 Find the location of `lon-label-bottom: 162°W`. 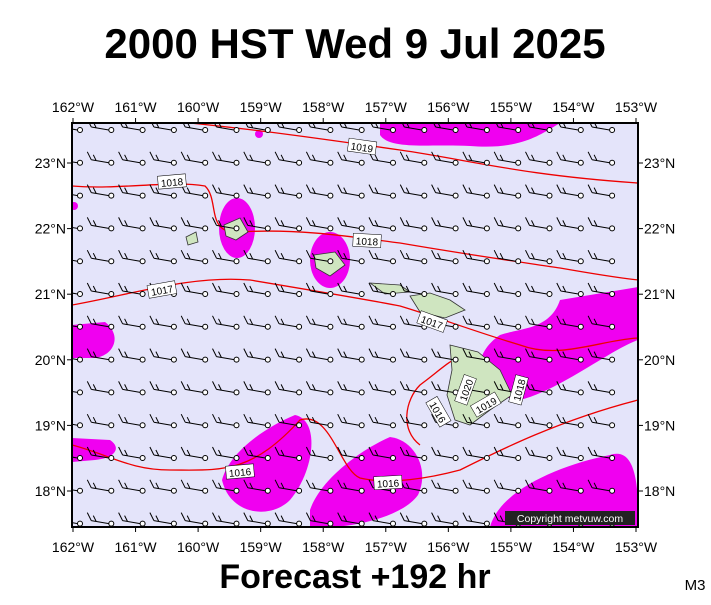

lon-label-bottom: 162°W is located at coordinates (73, 547).